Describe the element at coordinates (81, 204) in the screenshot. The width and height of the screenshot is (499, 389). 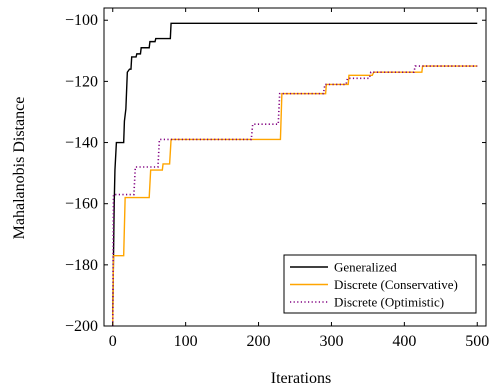
I see `y-tick-label: −160` at that location.